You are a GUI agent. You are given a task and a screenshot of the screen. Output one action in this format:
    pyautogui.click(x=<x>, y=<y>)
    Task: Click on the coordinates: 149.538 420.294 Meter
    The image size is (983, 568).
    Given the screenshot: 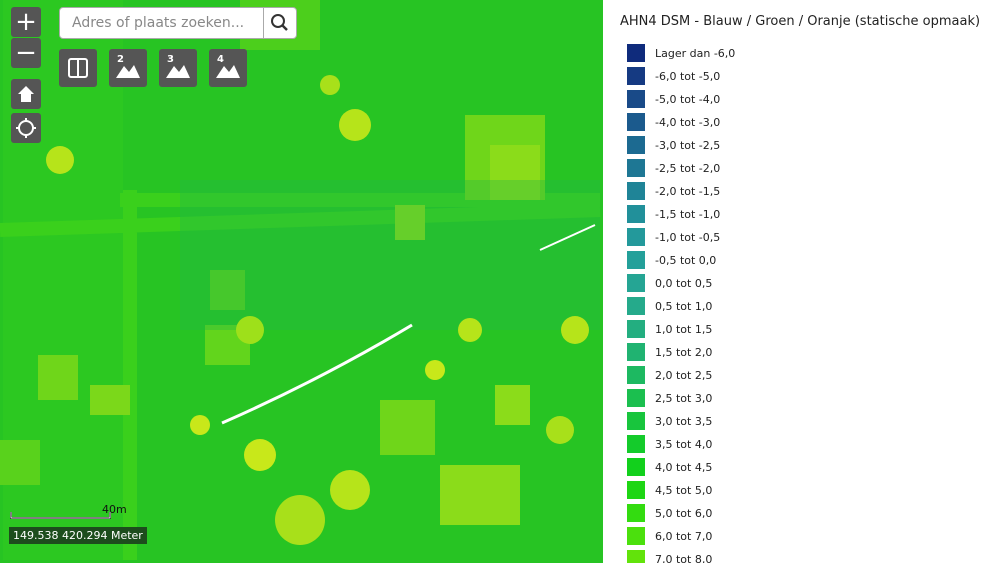 What is the action you would take?
    pyautogui.click(x=78, y=535)
    